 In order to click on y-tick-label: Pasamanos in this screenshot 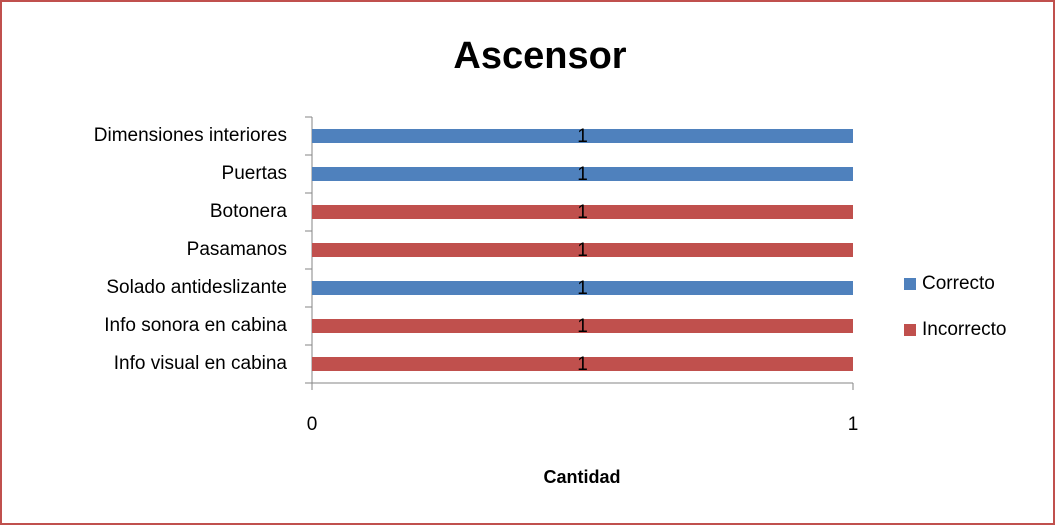, I will do `click(237, 249)`.